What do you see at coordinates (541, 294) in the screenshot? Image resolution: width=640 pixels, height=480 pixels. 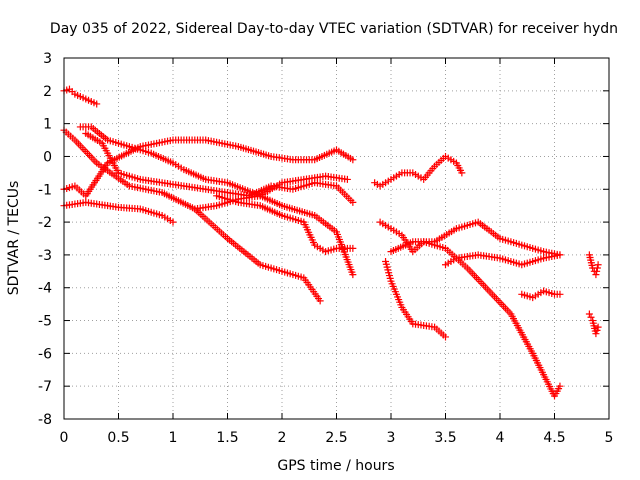 I see `series-s14` at bounding box center [541, 294].